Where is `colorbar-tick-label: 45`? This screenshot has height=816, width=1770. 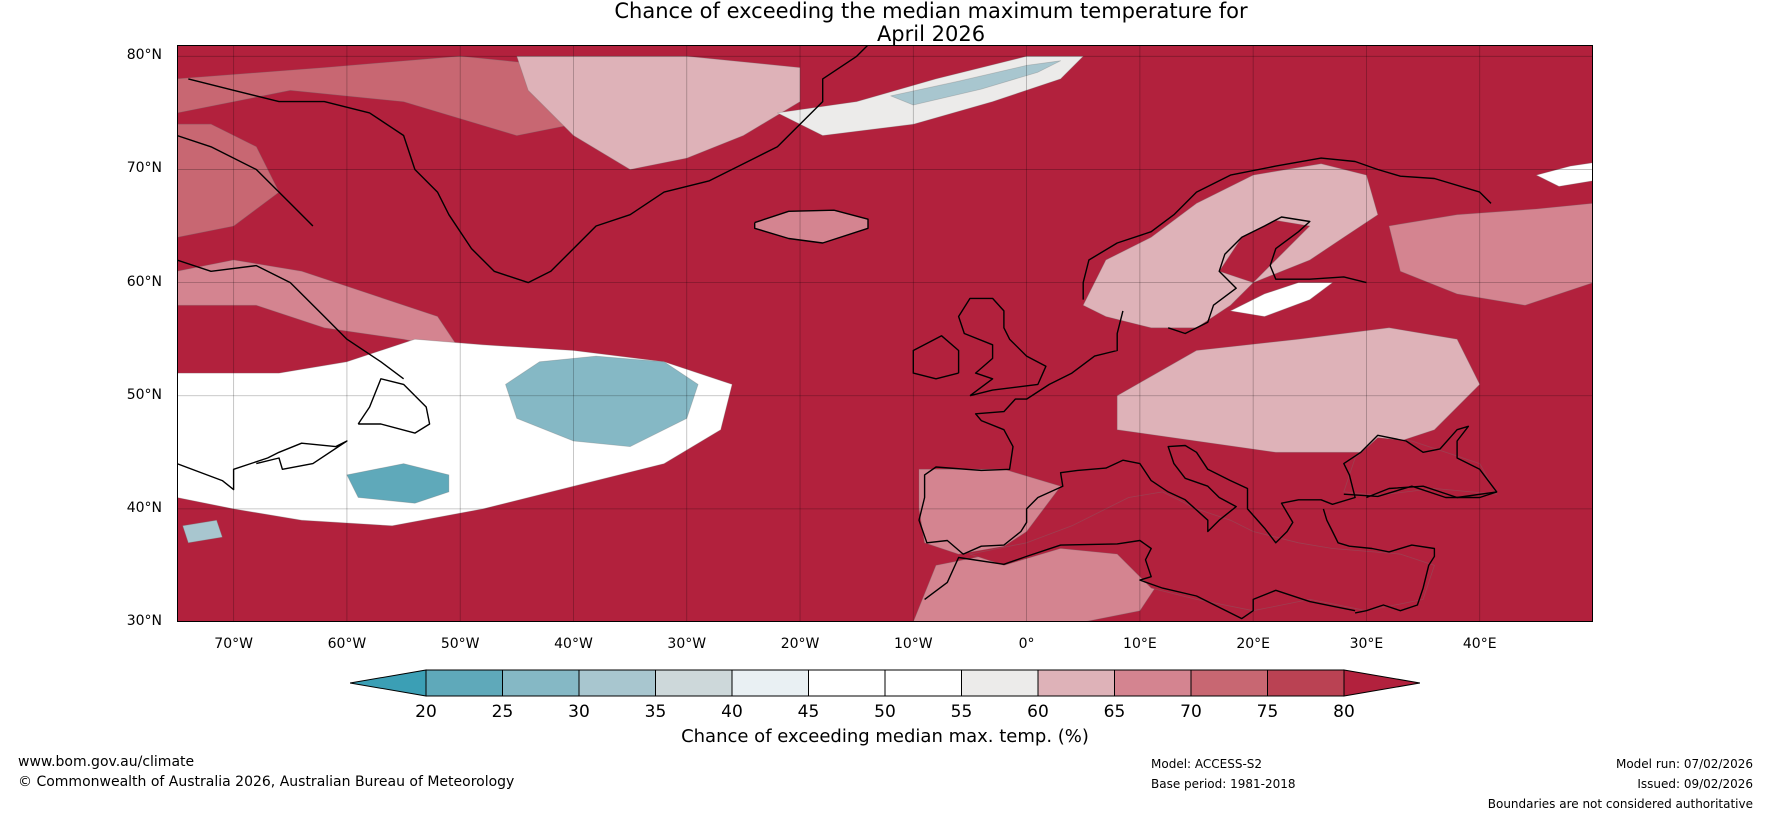 colorbar-tick-label: 45 is located at coordinates (808, 712).